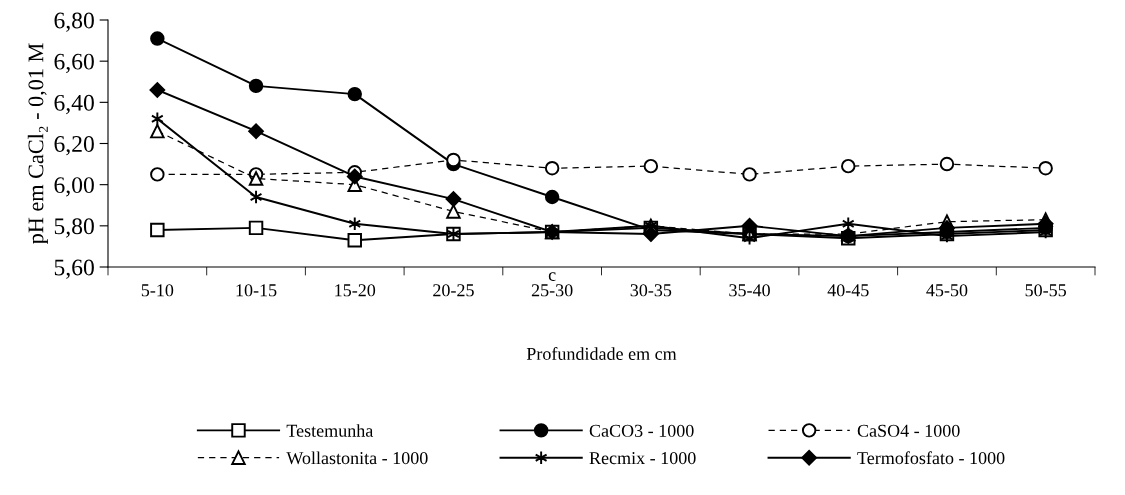 The image size is (1125, 495). What do you see at coordinates (1046, 290) in the screenshot?
I see `x-tick-label: 50-55` at bounding box center [1046, 290].